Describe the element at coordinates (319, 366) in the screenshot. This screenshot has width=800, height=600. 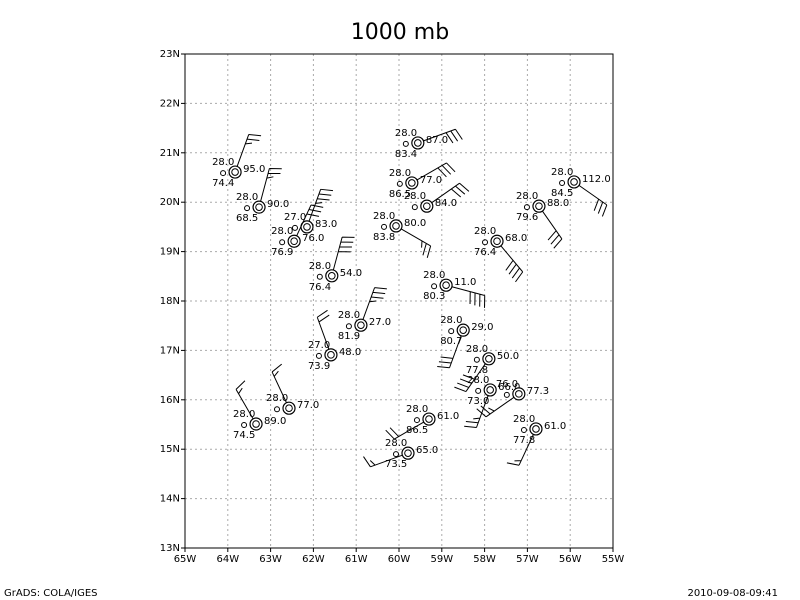
I see `station-value: 73.9` at that location.